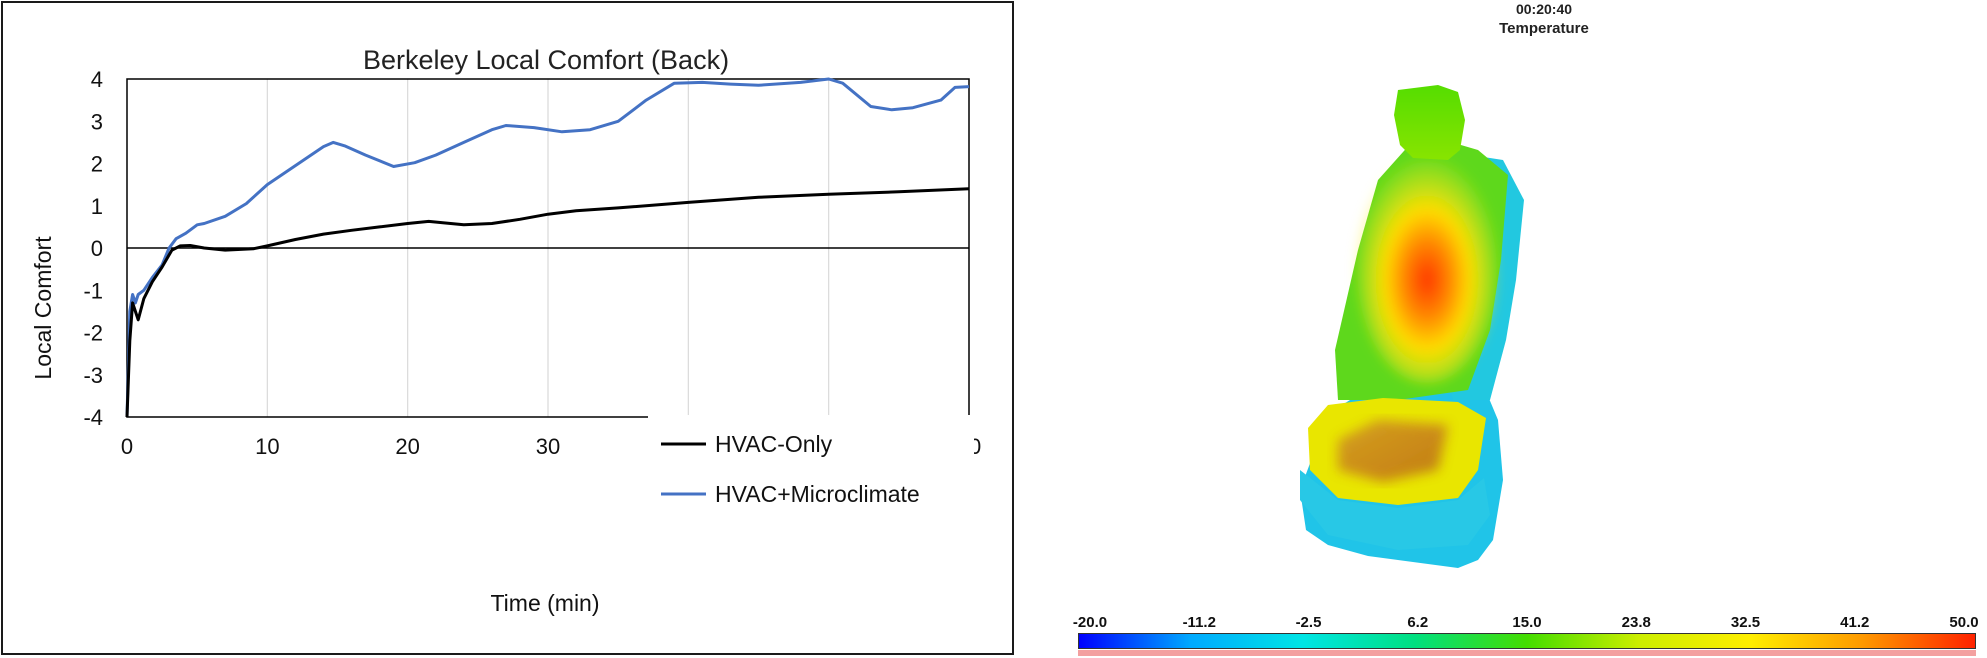  I want to click on temperature-colorbar, so click(1527, 641).